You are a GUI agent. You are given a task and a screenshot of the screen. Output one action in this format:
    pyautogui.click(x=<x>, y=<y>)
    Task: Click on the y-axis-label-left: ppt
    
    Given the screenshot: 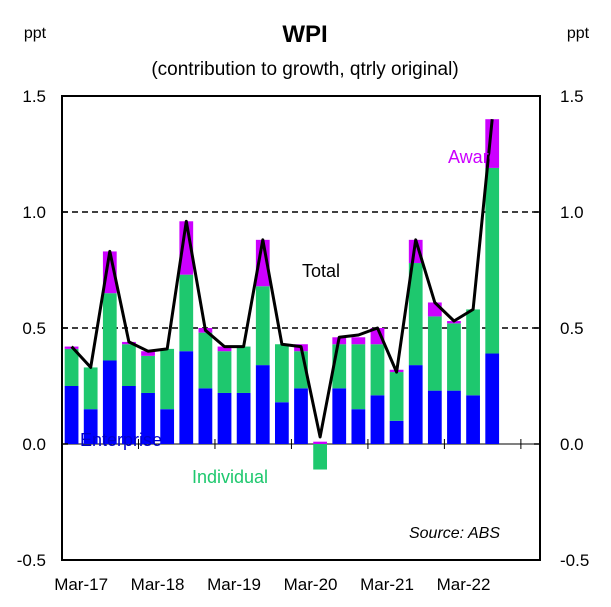 What is the action you would take?
    pyautogui.click(x=35, y=33)
    